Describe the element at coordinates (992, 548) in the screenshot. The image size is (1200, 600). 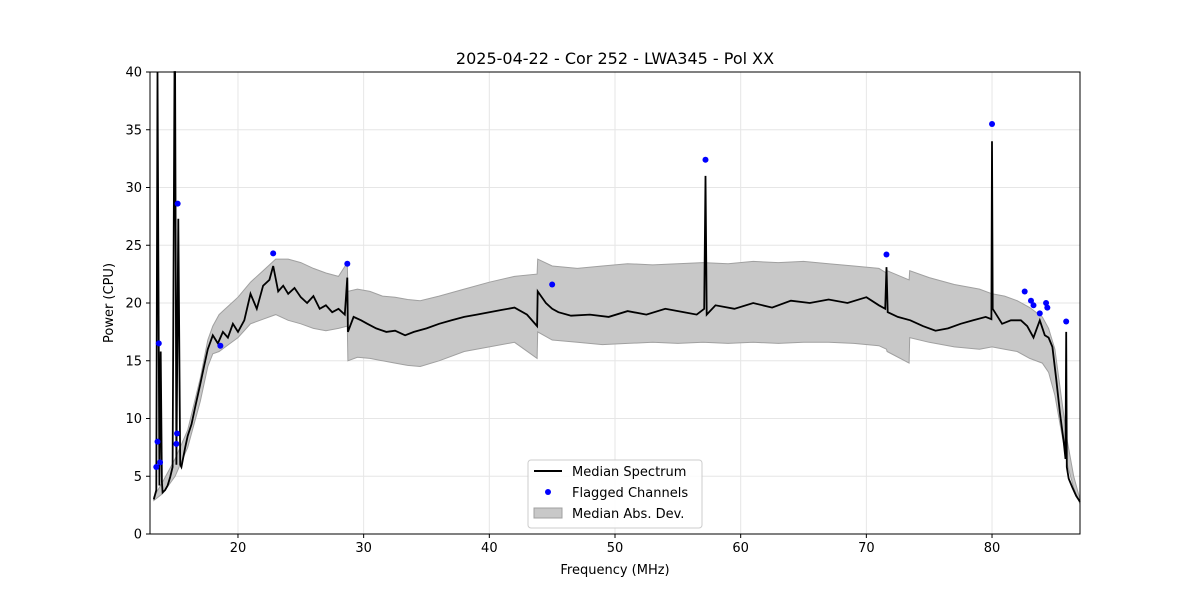
I see `x-tick-label-6: 80` at that location.